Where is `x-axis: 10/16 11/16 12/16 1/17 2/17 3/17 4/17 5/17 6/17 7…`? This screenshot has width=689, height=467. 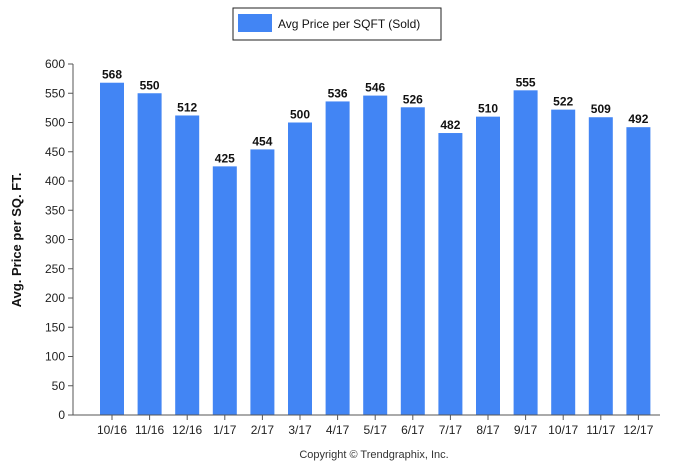 x-axis: 10/16 11/16 12/16 1/17 2/17 3/17 4/17 5/17 6/17 7… is located at coordinates (375, 426).